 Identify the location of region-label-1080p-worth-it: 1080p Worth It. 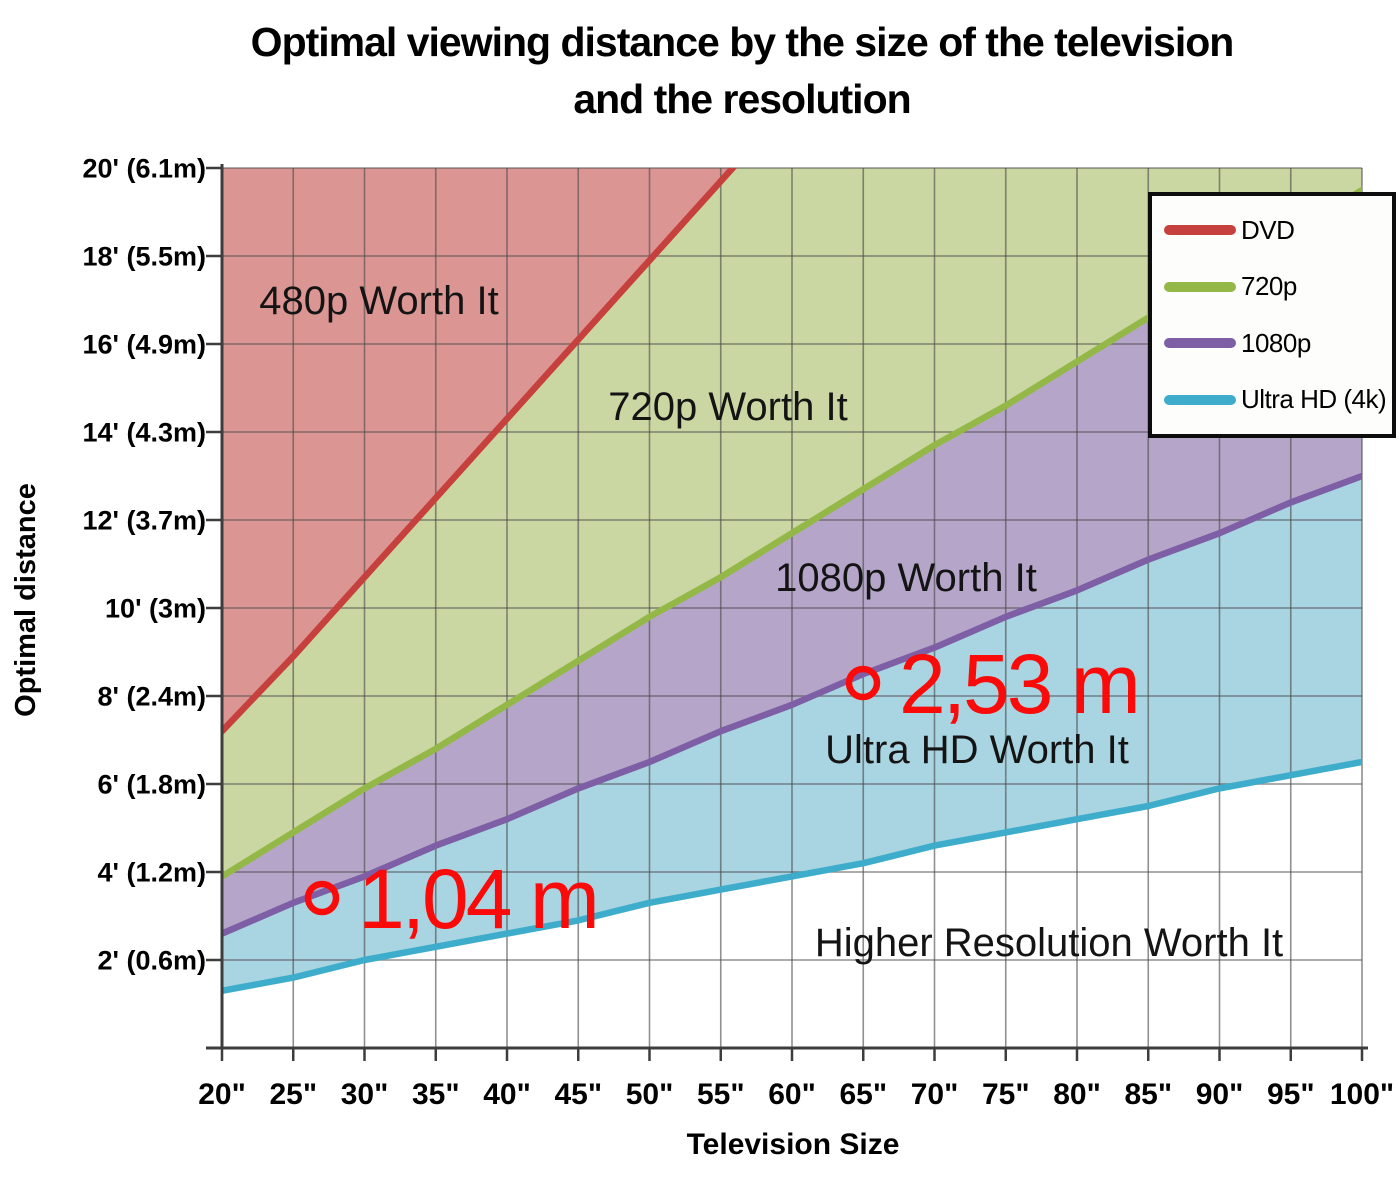
(906, 578).